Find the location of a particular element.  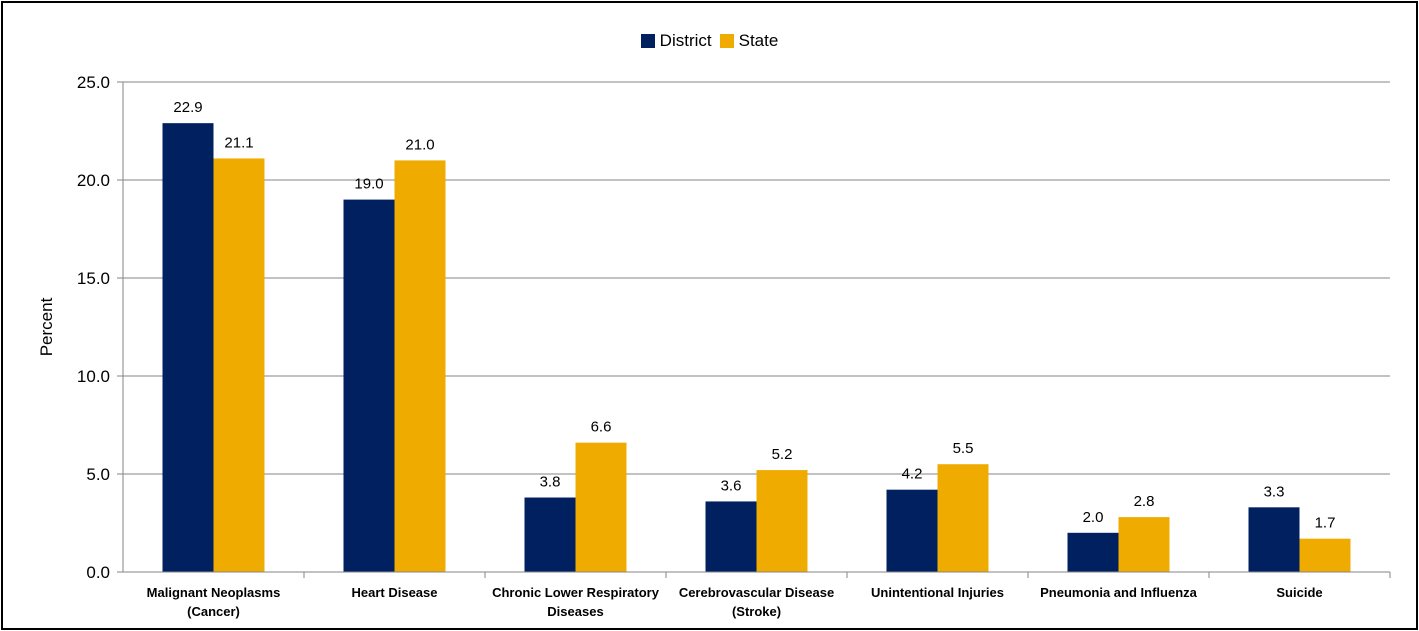

data-label: 4.2 is located at coordinates (912, 474).